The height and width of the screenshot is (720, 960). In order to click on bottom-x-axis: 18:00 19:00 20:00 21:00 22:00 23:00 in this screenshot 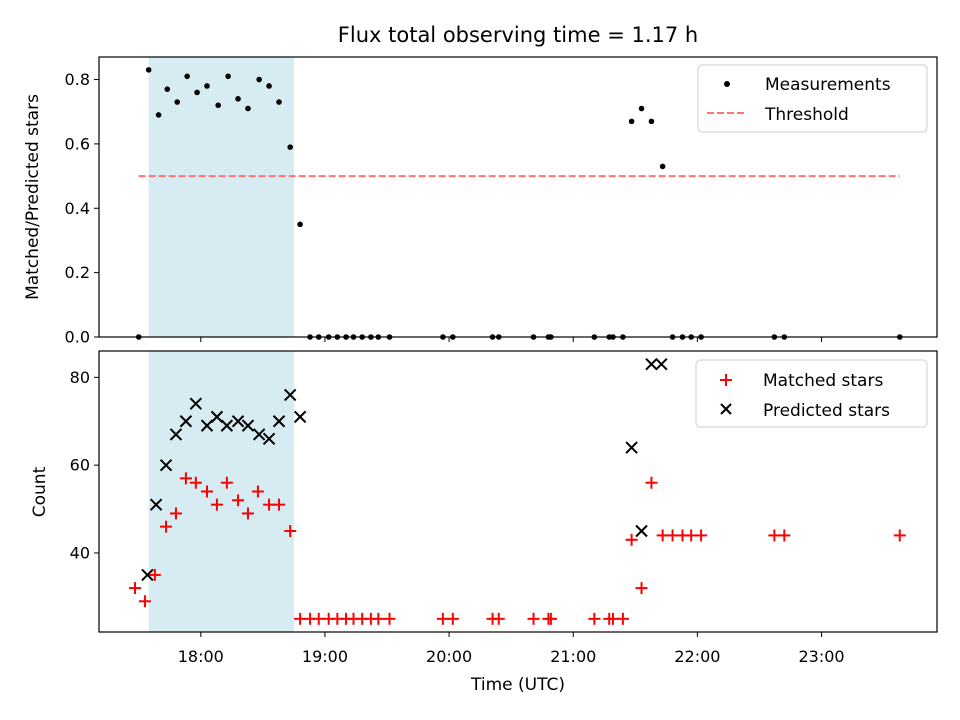, I will do `click(511, 649)`.